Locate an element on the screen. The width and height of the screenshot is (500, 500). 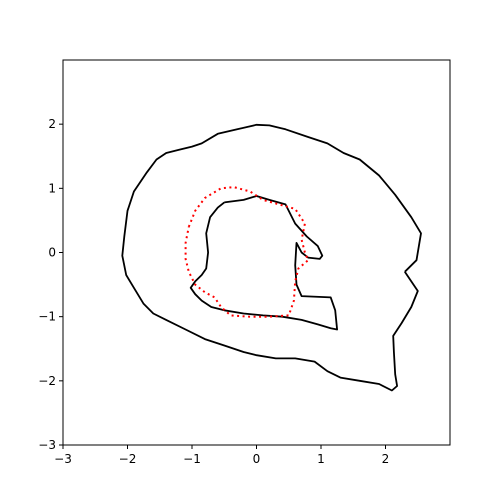
y-tick-label: 0 is located at coordinates (52, 253).